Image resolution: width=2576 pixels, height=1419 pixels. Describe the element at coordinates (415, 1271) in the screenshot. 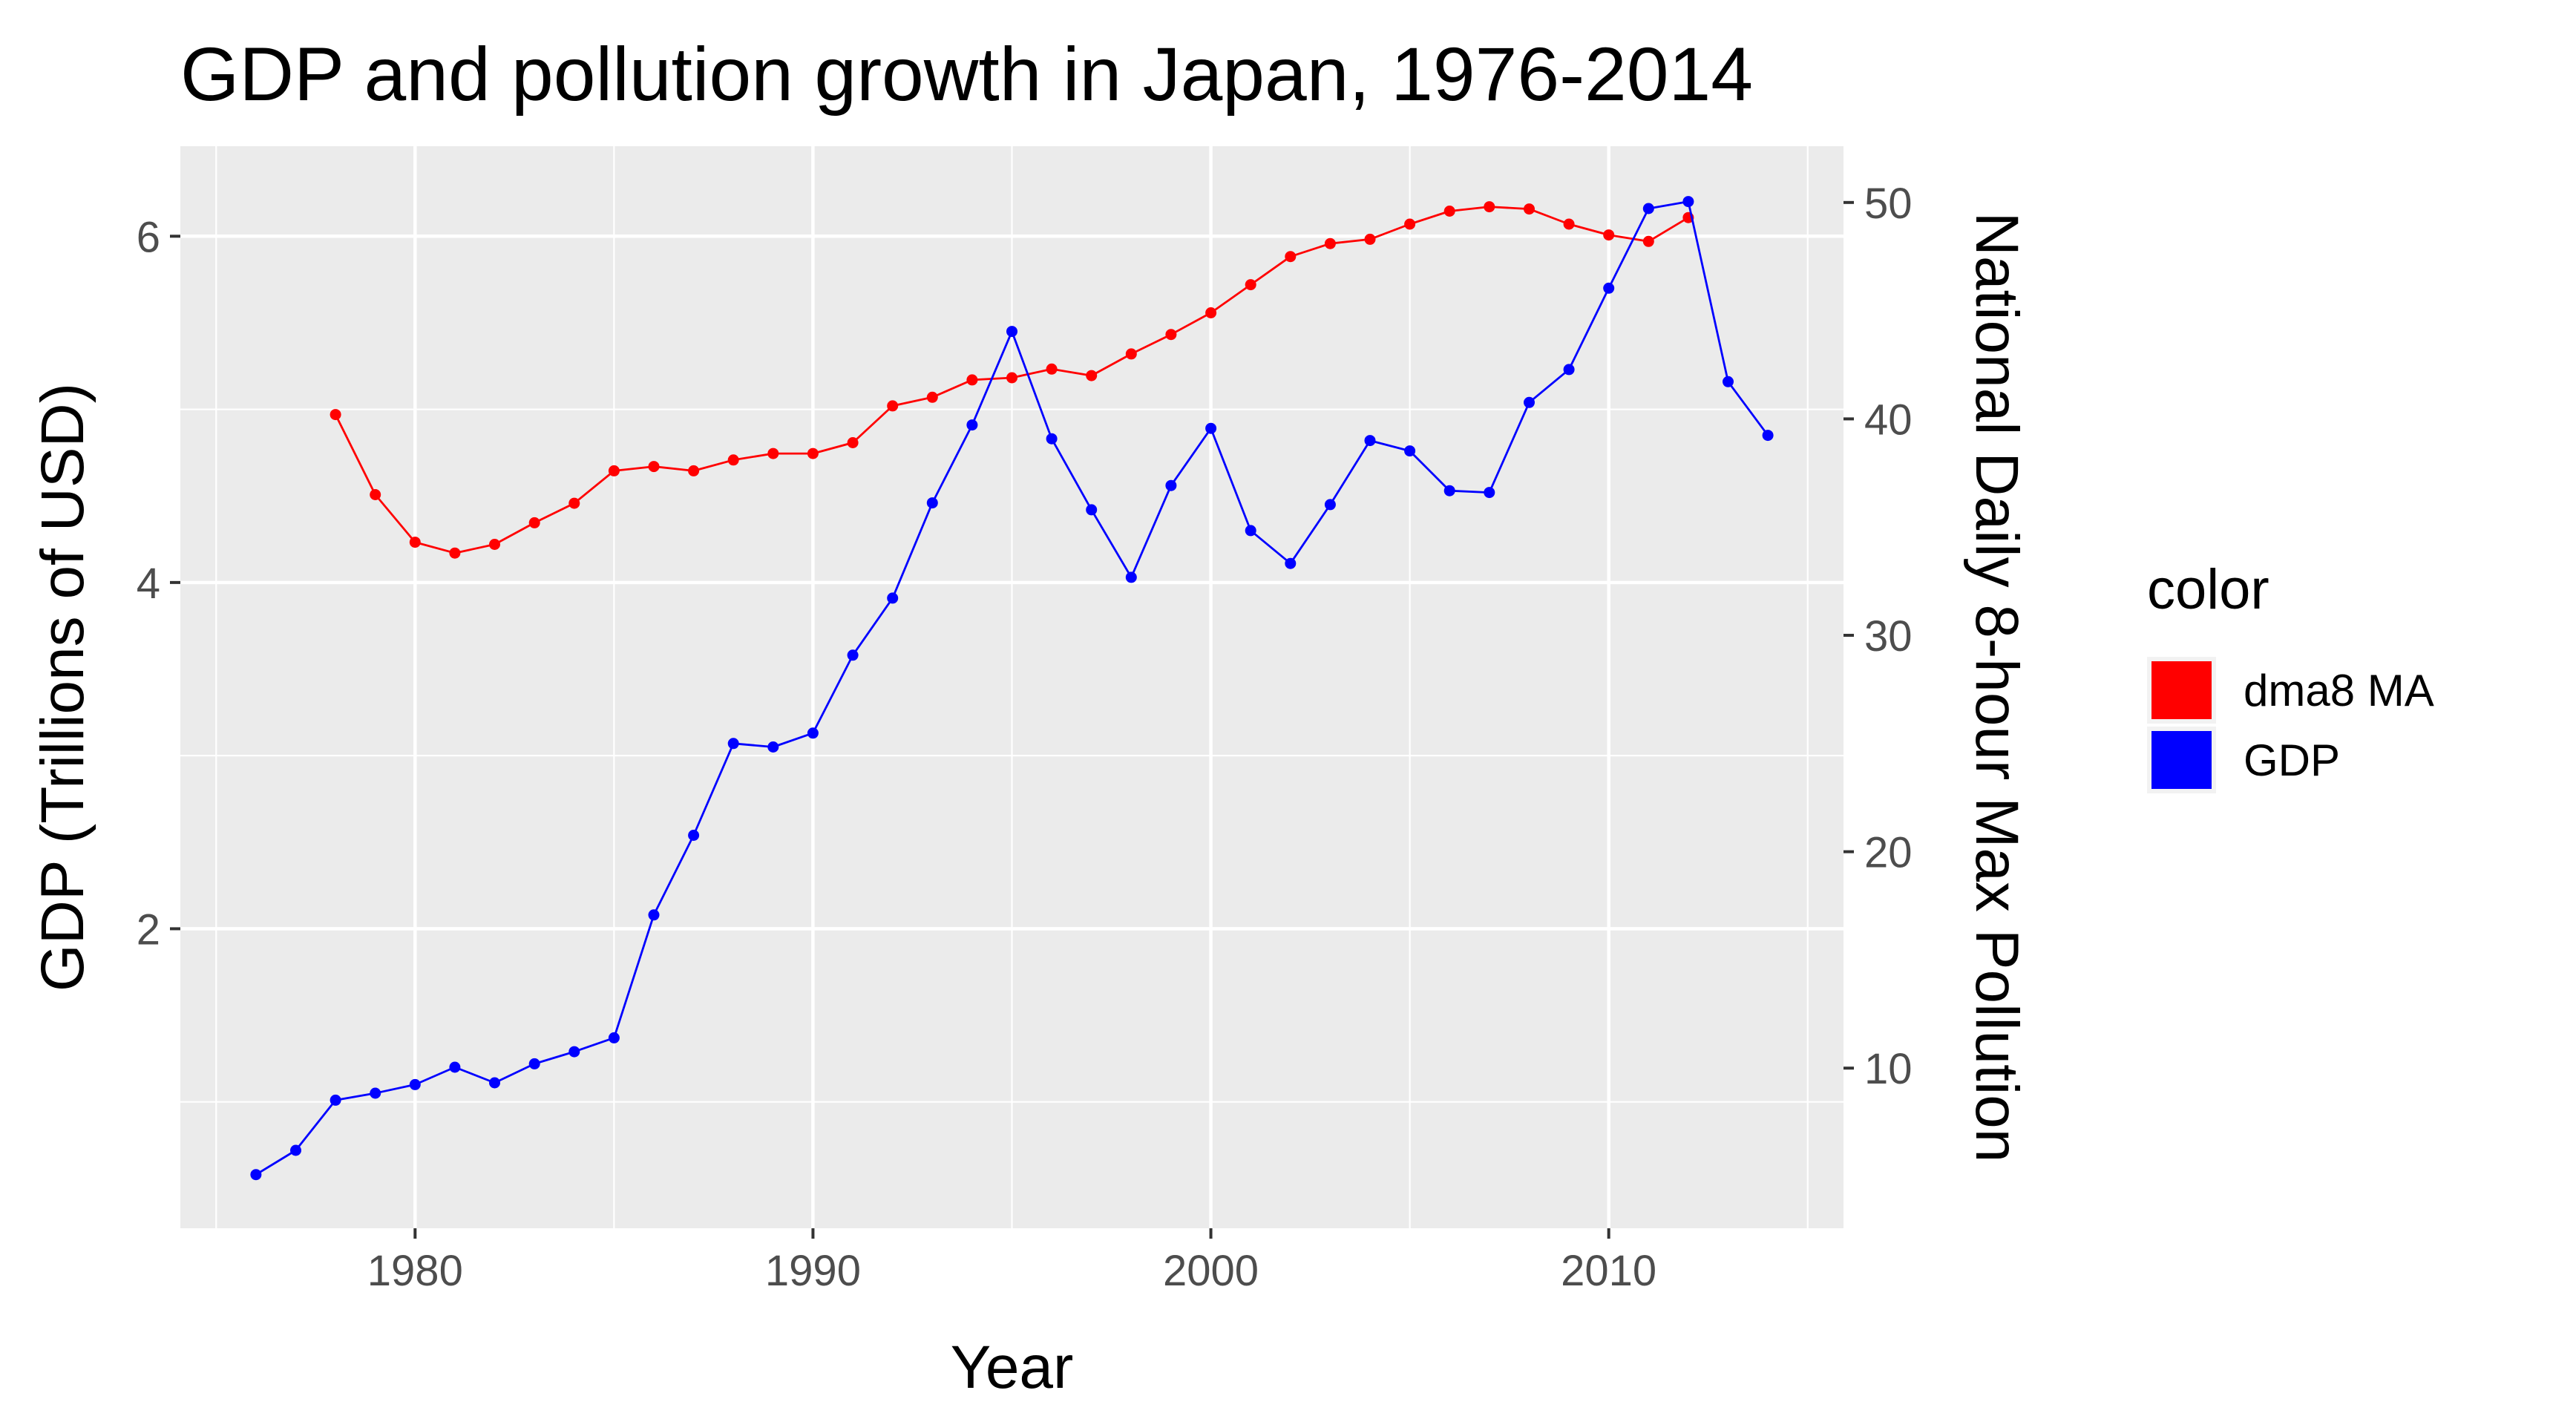

I see `x-tick-label: 1980` at that location.